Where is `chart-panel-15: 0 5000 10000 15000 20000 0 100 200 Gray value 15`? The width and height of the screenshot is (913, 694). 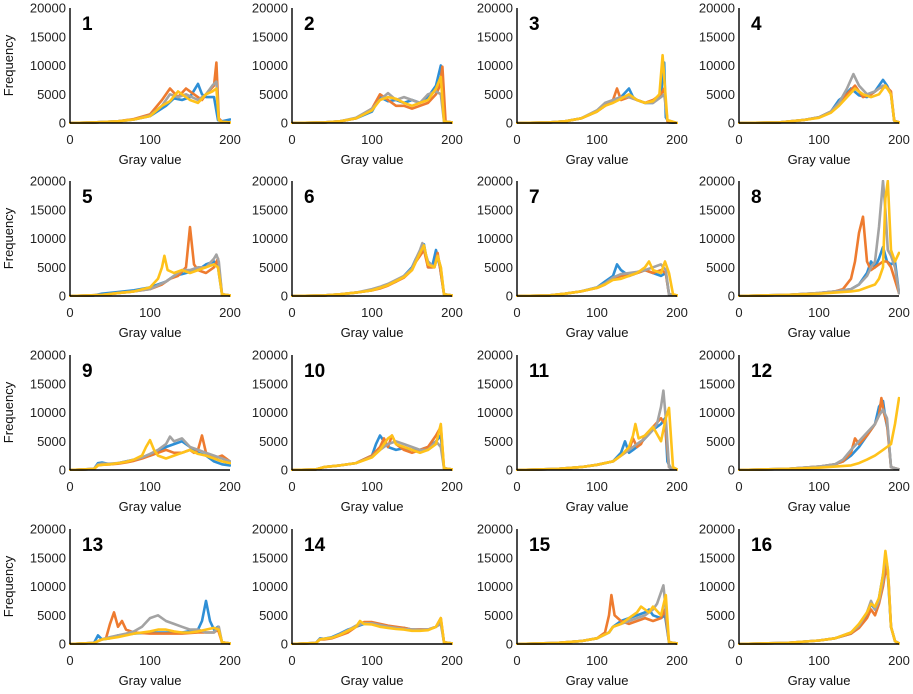
chart-panel-15: 0 5000 10000 15000 20000 0 100 200 Gray value 15 is located at coordinates (582, 605).